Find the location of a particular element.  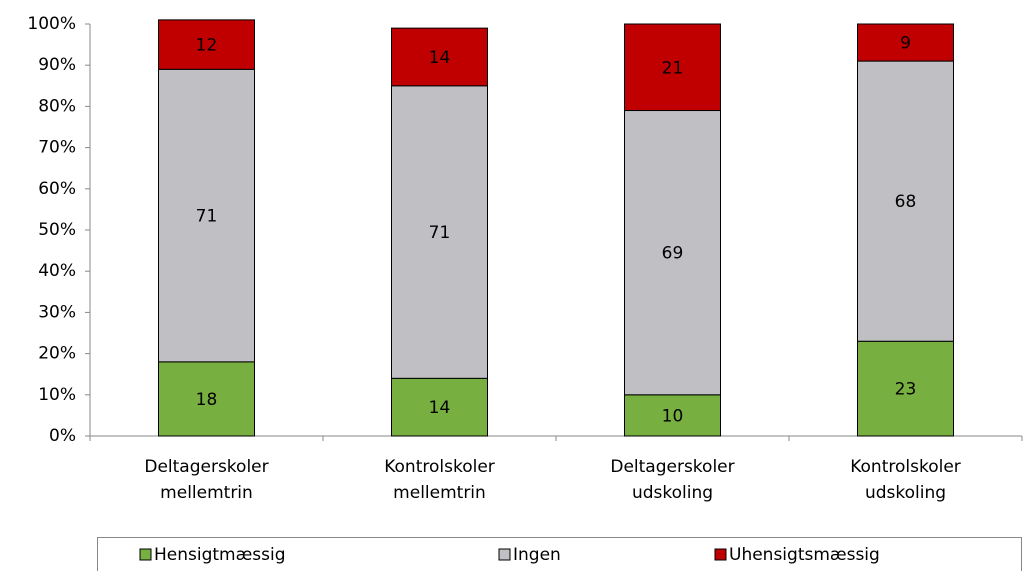

data-label: 9 is located at coordinates (905, 44).